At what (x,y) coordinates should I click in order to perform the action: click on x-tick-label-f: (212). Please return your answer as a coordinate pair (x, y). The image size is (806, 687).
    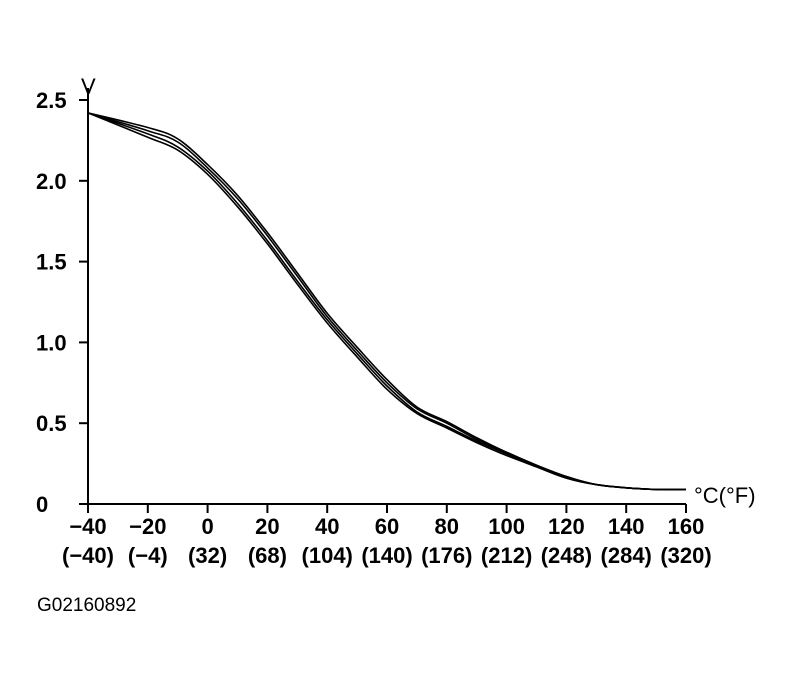
    Looking at the image, I should click on (506, 555).